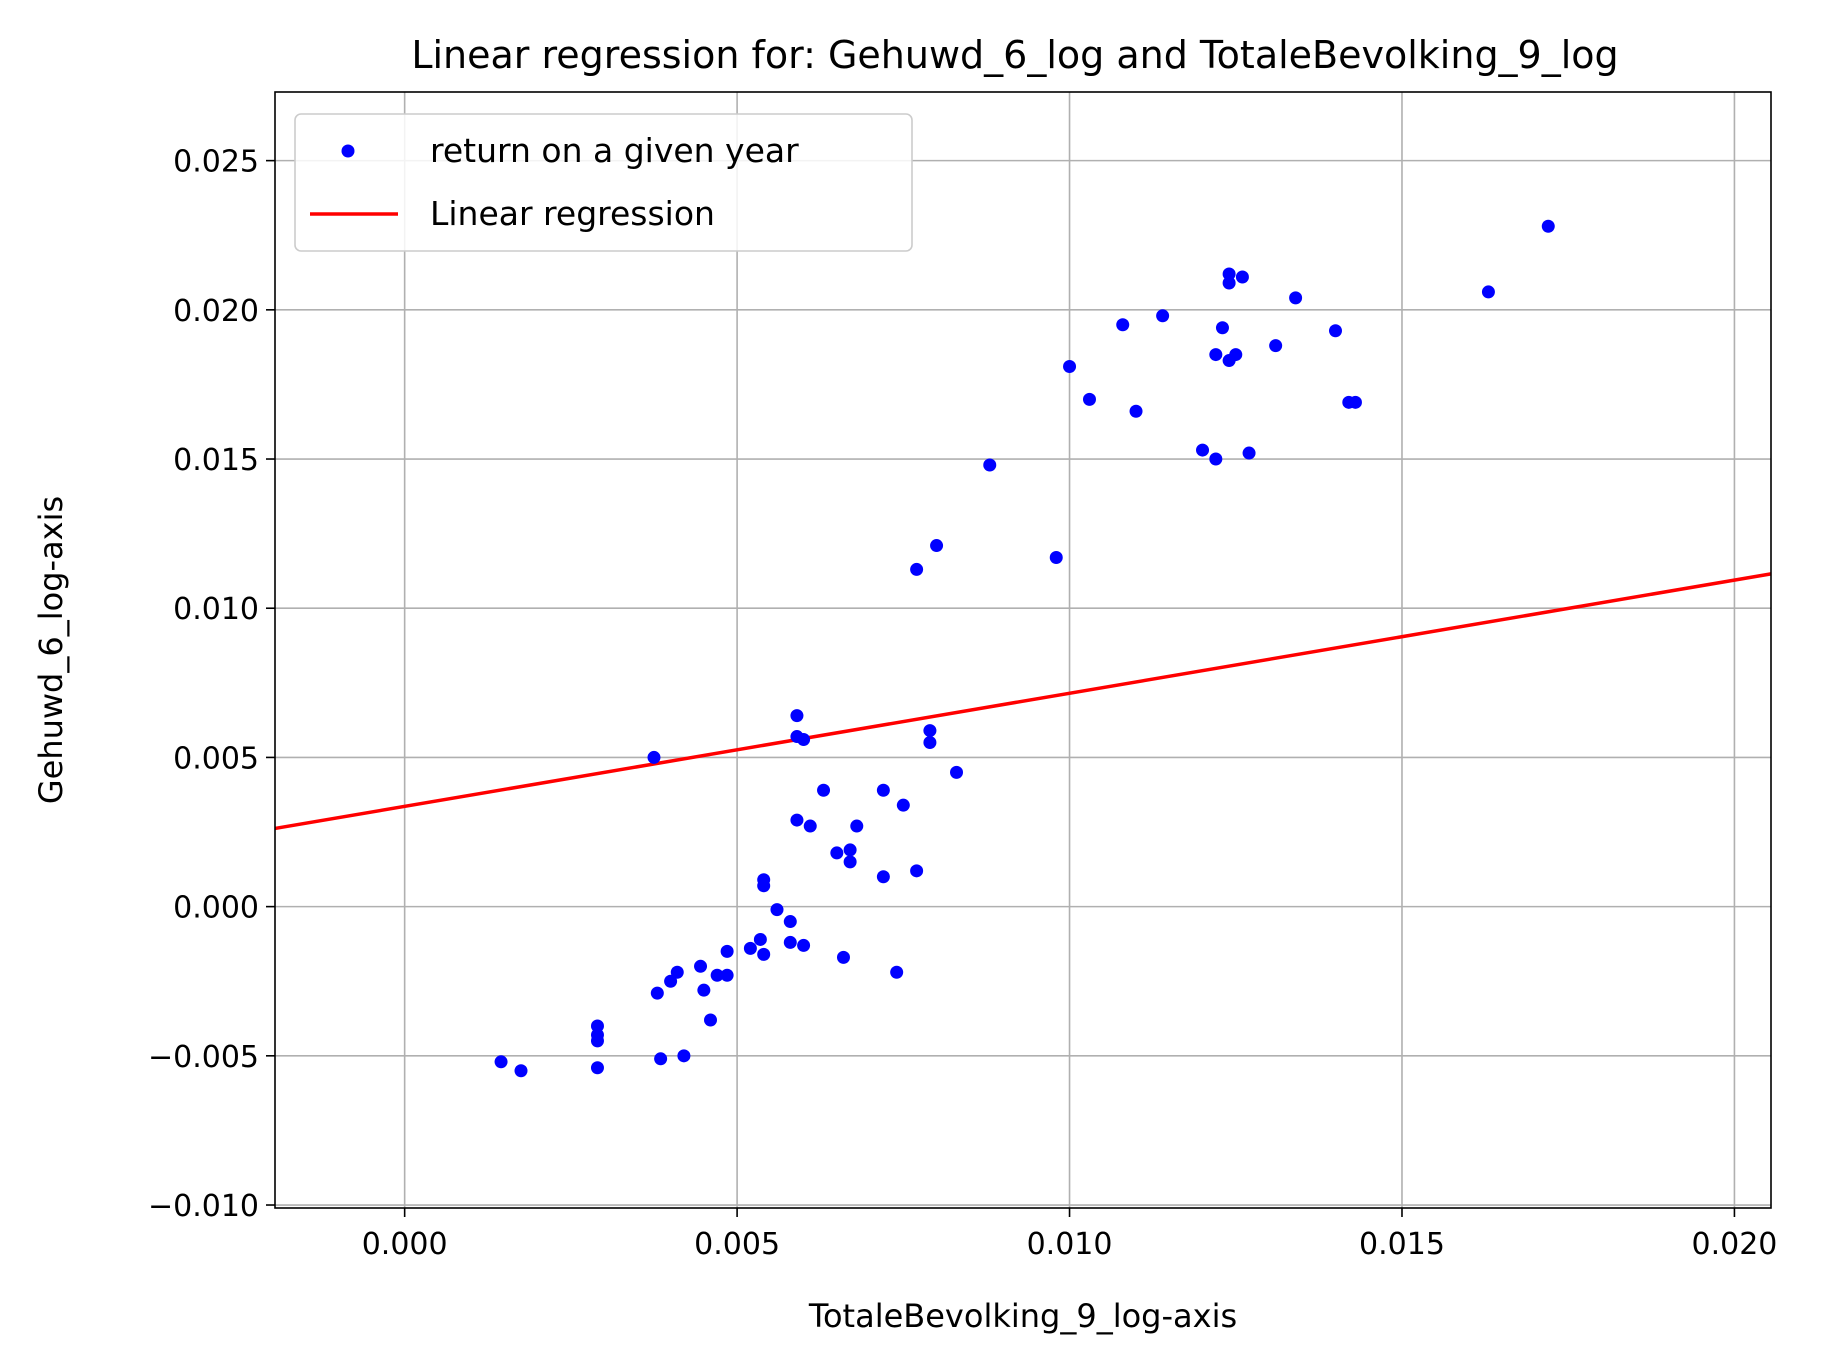  I want to click on legend: return on a given year Linear regression, so click(603, 182).